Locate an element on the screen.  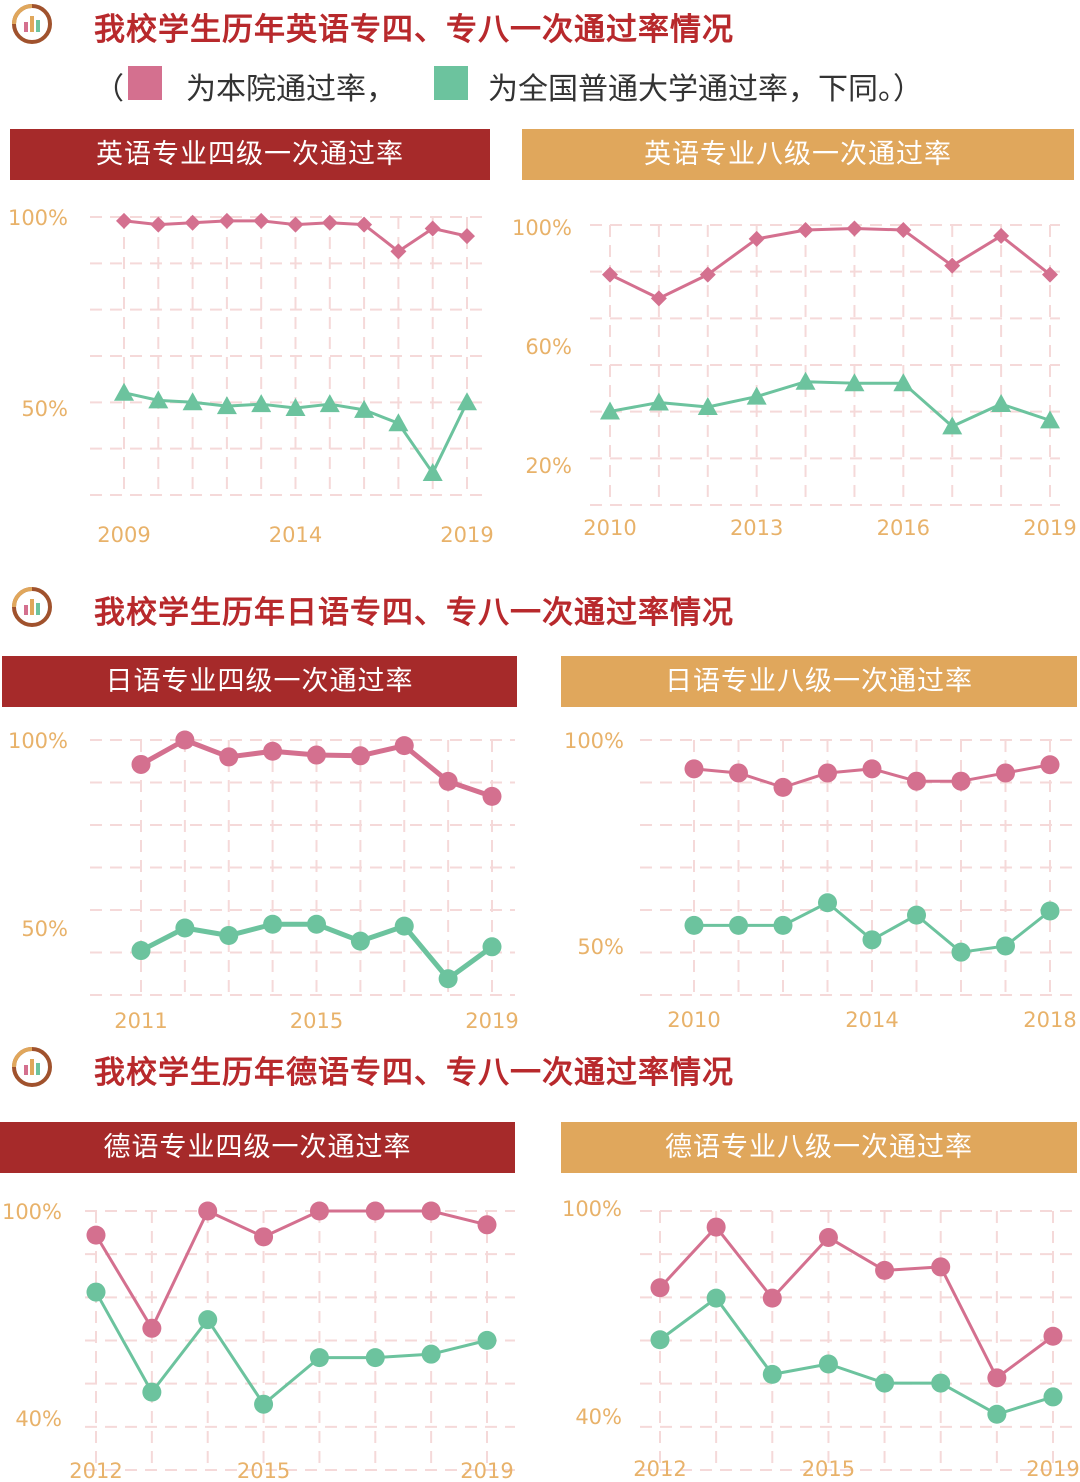
x-tick-label: 2014 is located at coordinates (295, 535).